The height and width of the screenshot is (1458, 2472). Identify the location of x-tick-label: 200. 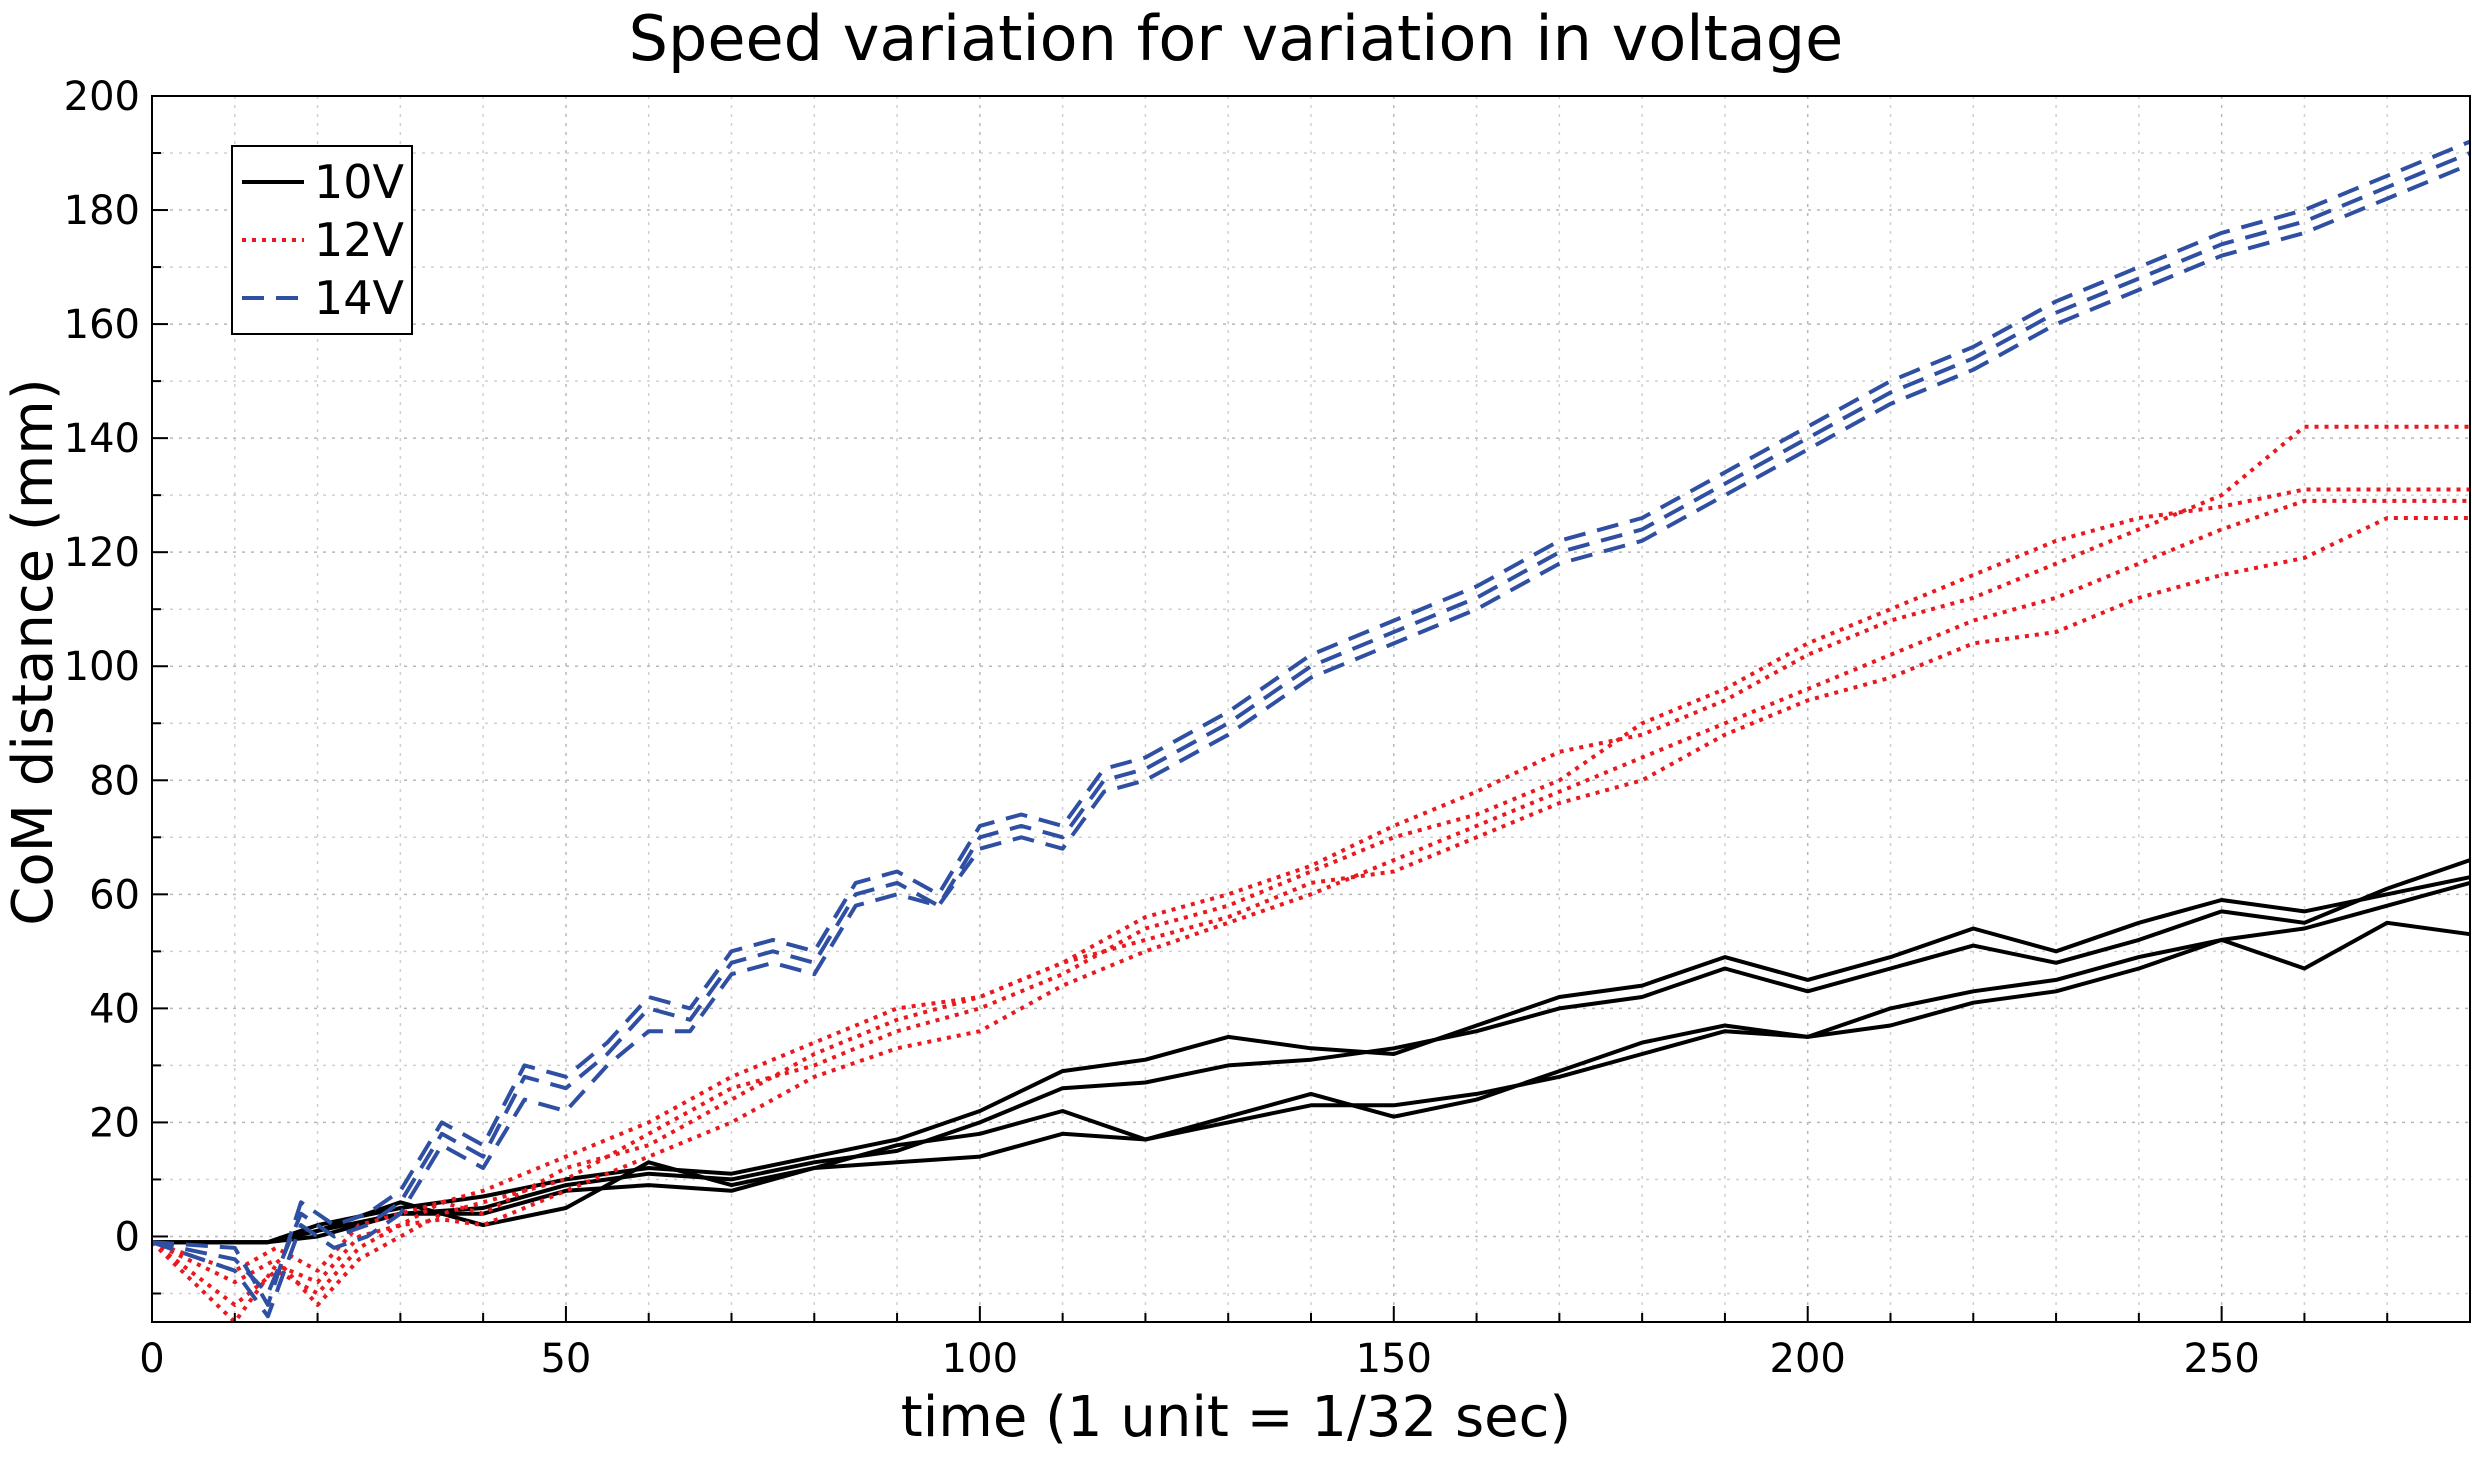
(1808, 1359).